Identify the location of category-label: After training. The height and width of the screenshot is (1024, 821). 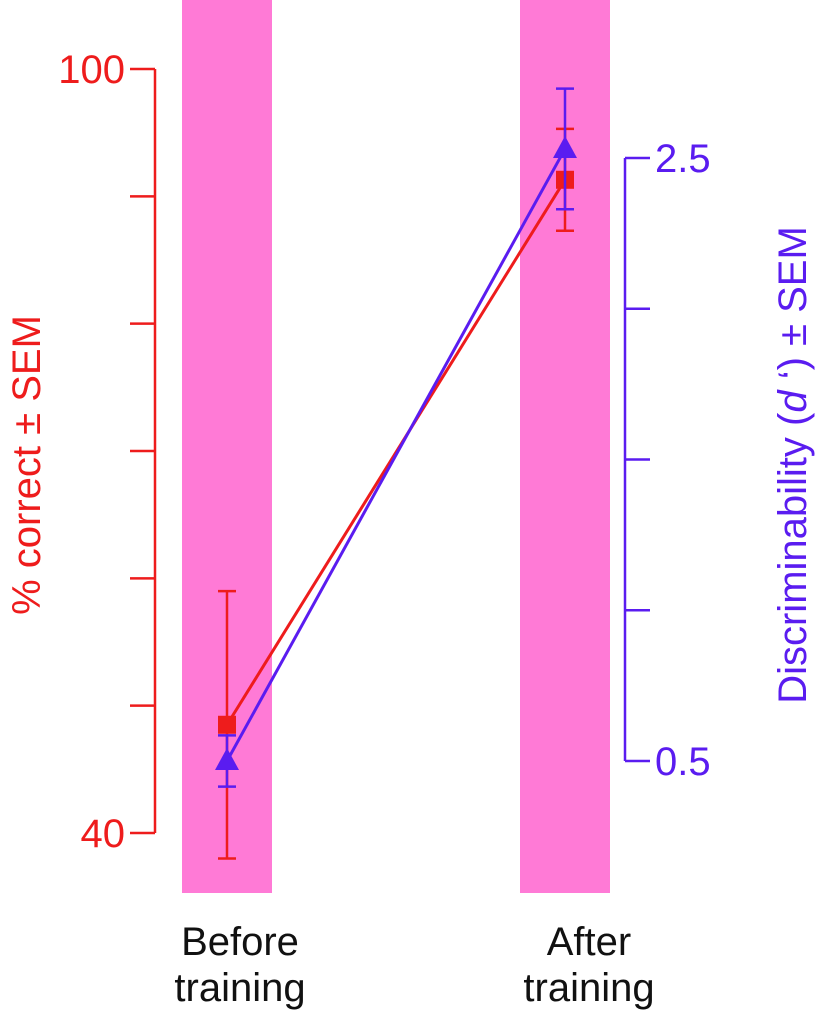
(588, 965).